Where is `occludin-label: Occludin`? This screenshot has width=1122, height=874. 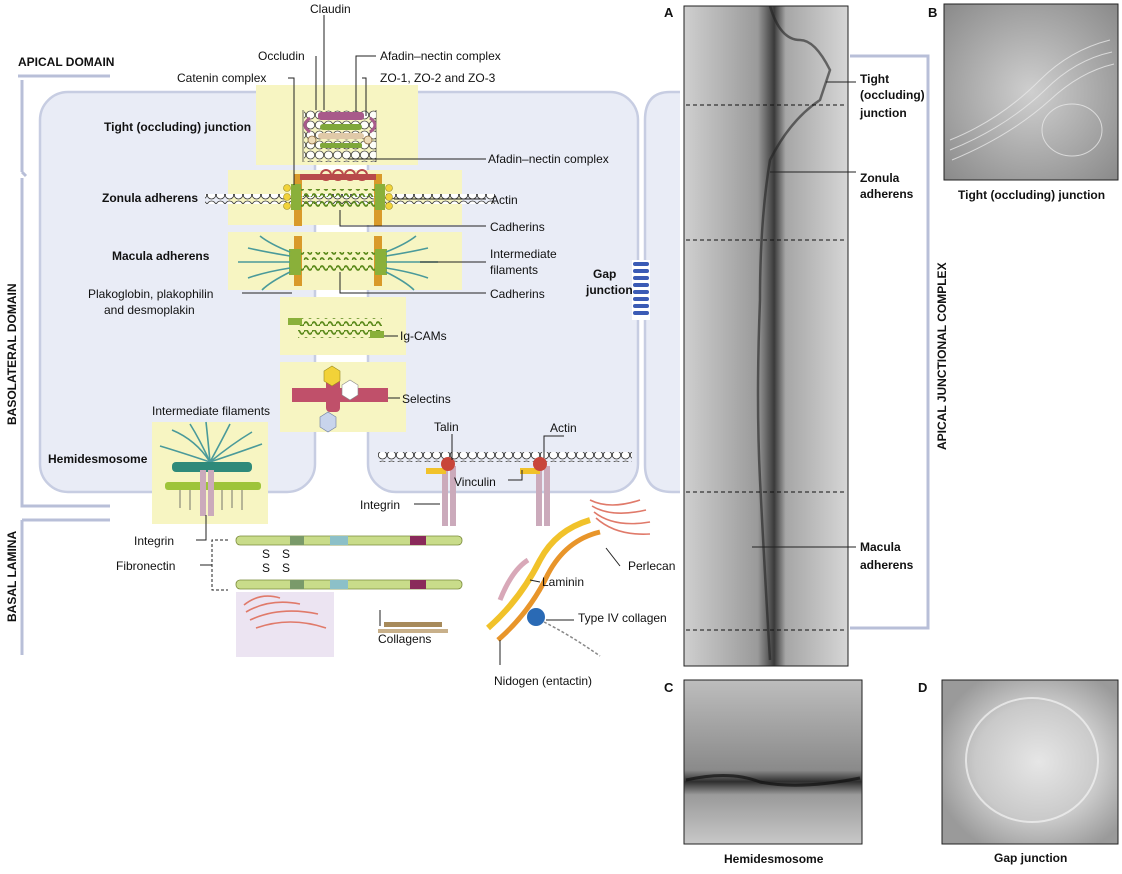 occludin-label: Occludin is located at coordinates (281, 56).